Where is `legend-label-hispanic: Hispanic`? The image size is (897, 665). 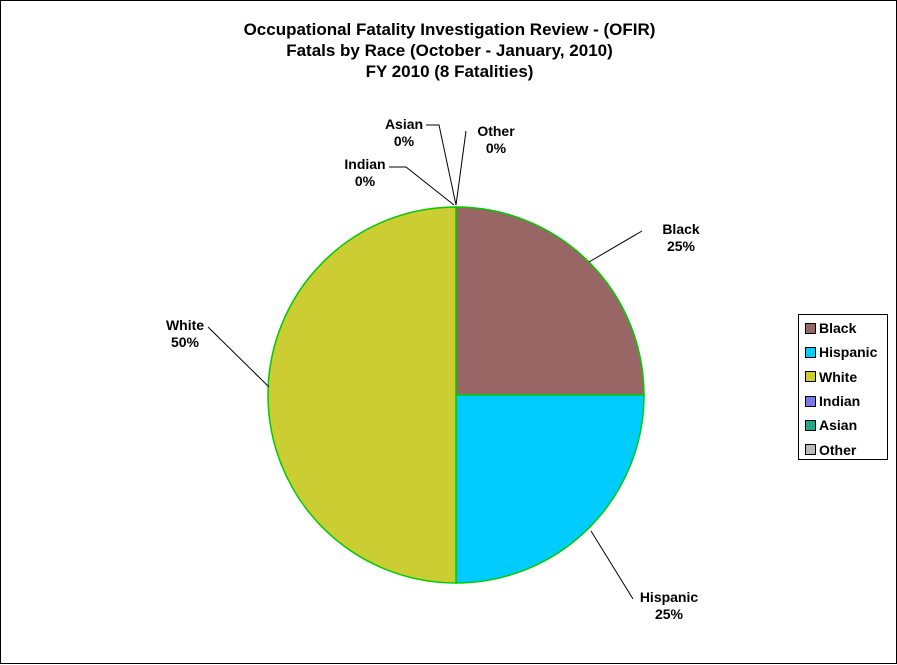 legend-label-hispanic: Hispanic is located at coordinates (848, 352).